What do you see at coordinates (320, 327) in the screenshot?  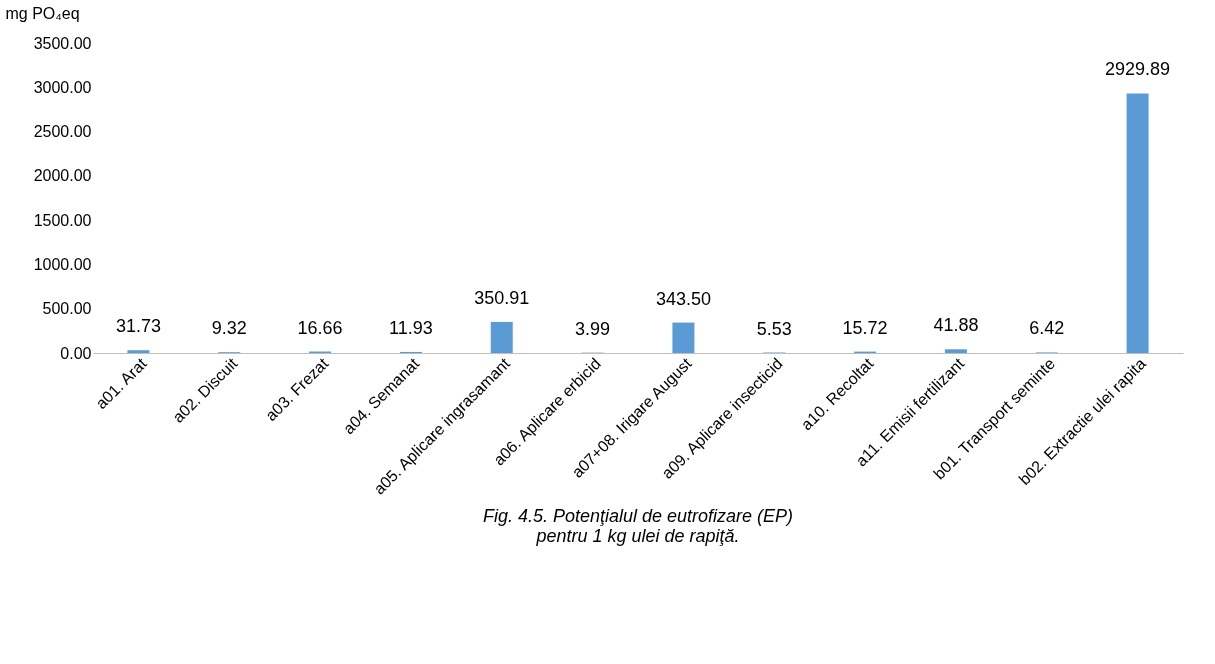 I see `data-label: 16.66` at bounding box center [320, 327].